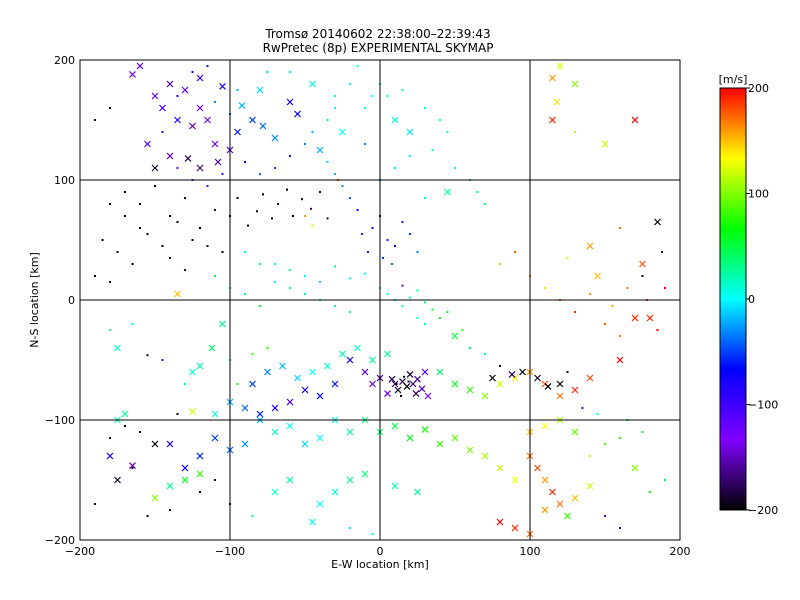 This screenshot has height=600, width=800. I want to click on x-tick-label: 100, so click(530, 551).